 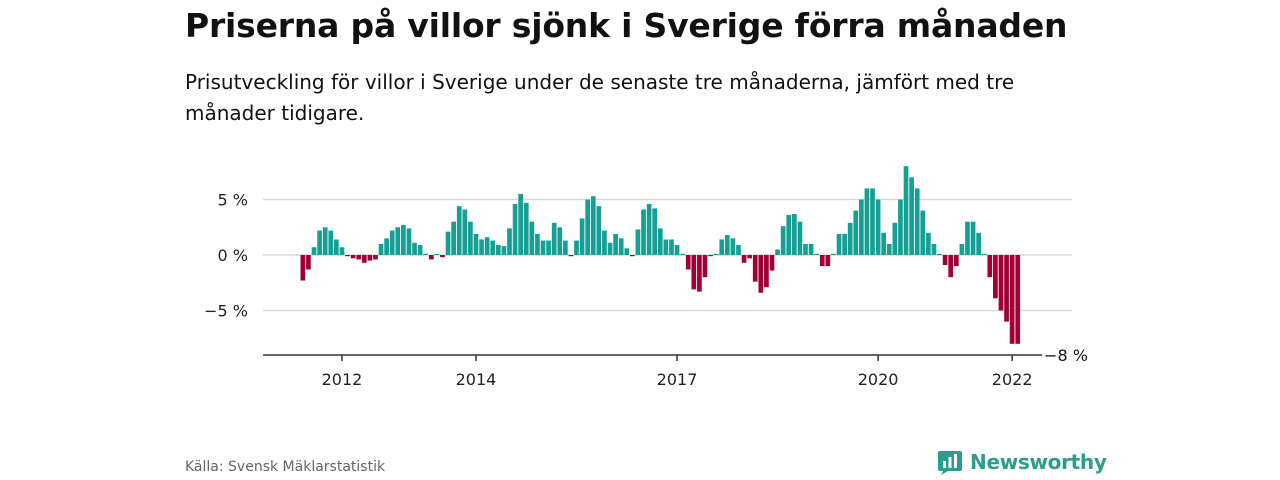 What do you see at coordinates (476, 379) in the screenshot?
I see `x-tick-label: 2014` at bounding box center [476, 379].